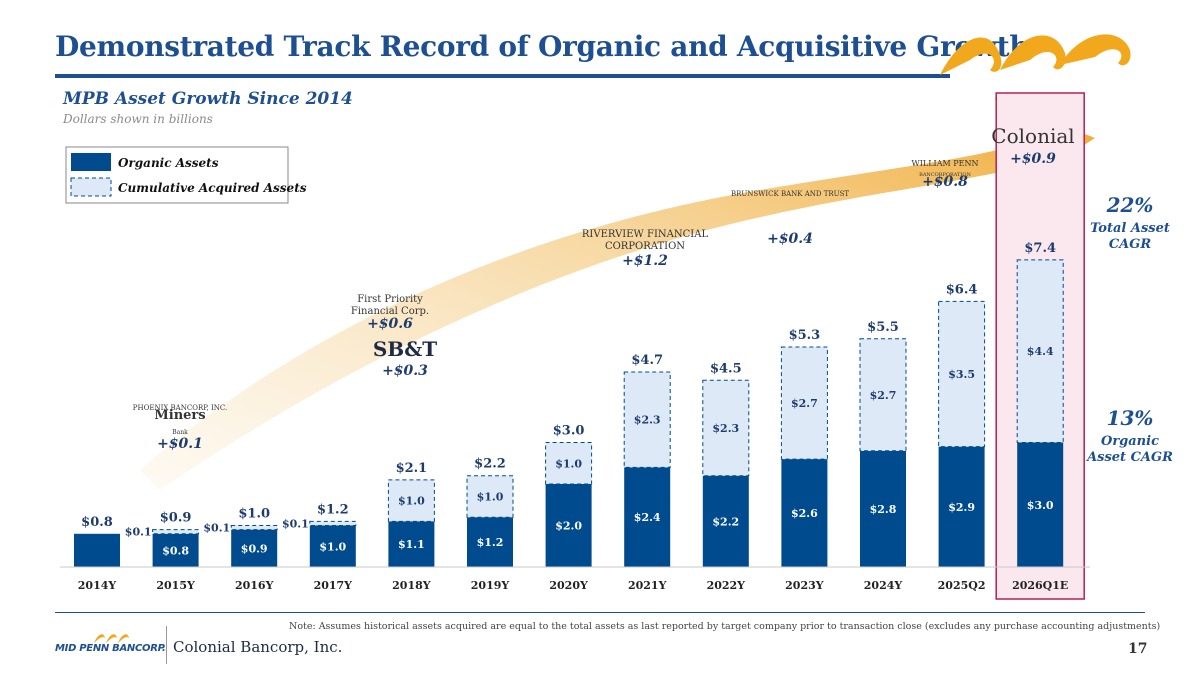  What do you see at coordinates (411, 585) in the screenshot?
I see `x-tick-label: 2018Y` at bounding box center [411, 585].